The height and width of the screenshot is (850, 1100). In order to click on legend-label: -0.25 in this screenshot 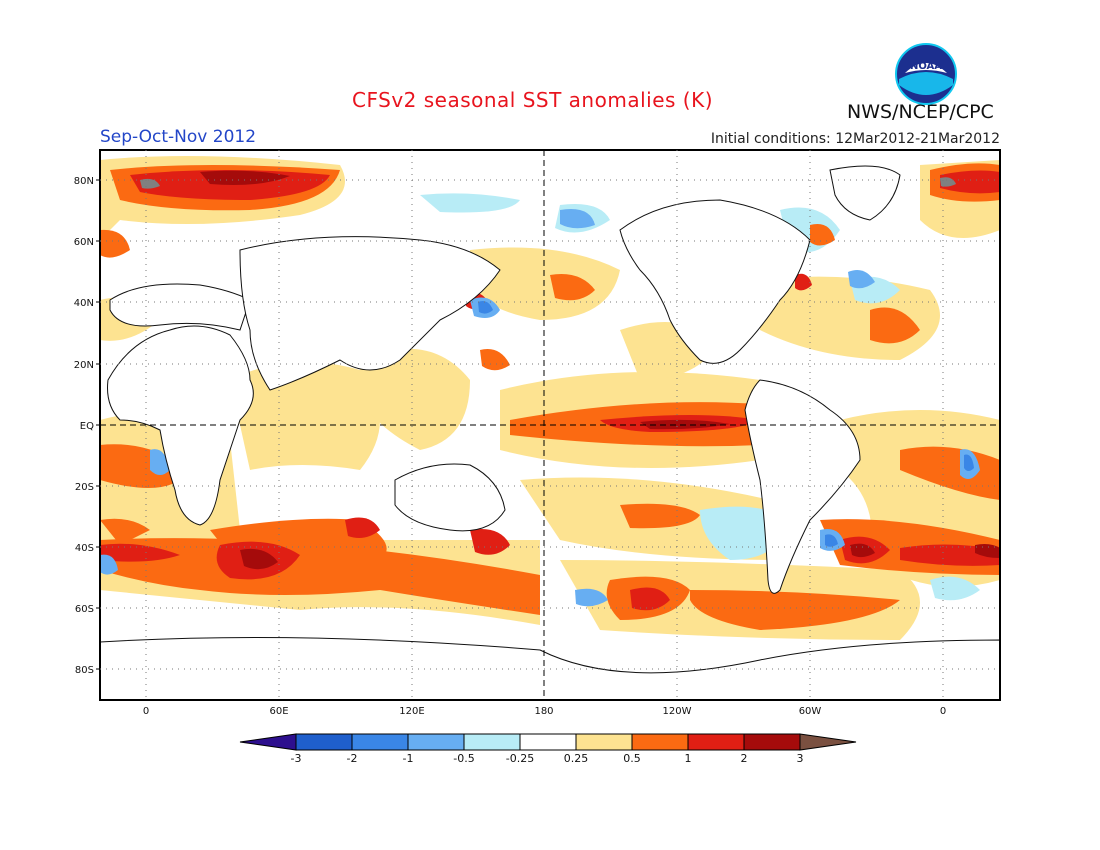, I will do `click(520, 758)`.